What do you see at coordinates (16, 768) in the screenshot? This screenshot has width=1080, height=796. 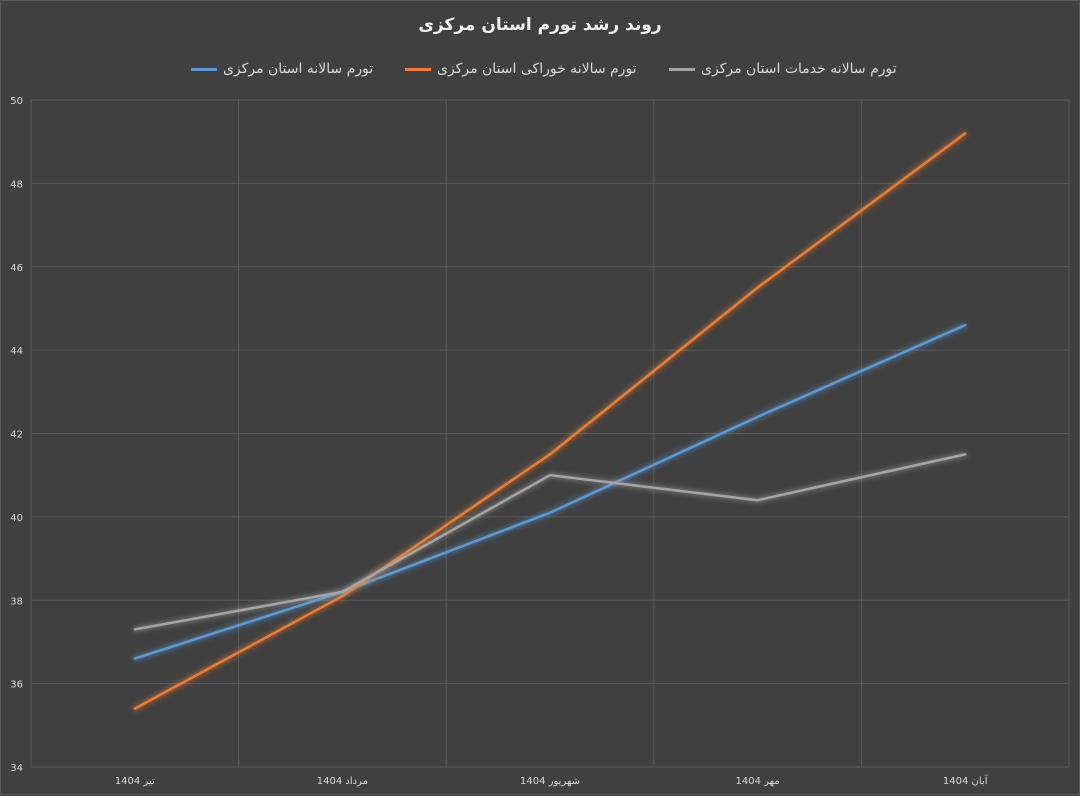 I see `y-tick-label: 34` at bounding box center [16, 768].